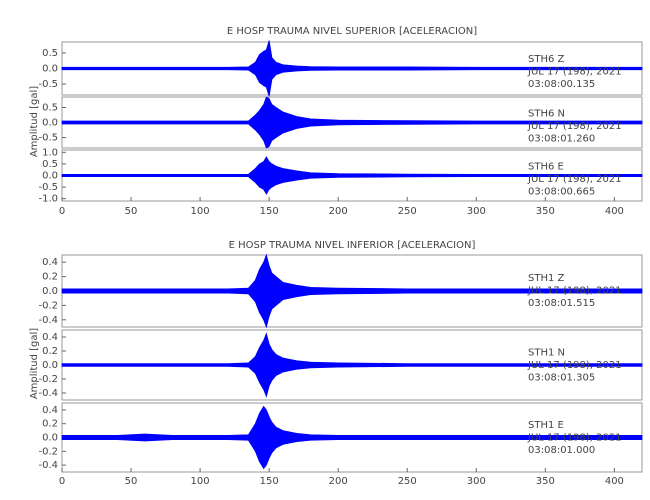 The image size is (650, 500). What do you see at coordinates (561, 450) in the screenshot?
I see `trace-time: 03:08:01.000` at bounding box center [561, 450].